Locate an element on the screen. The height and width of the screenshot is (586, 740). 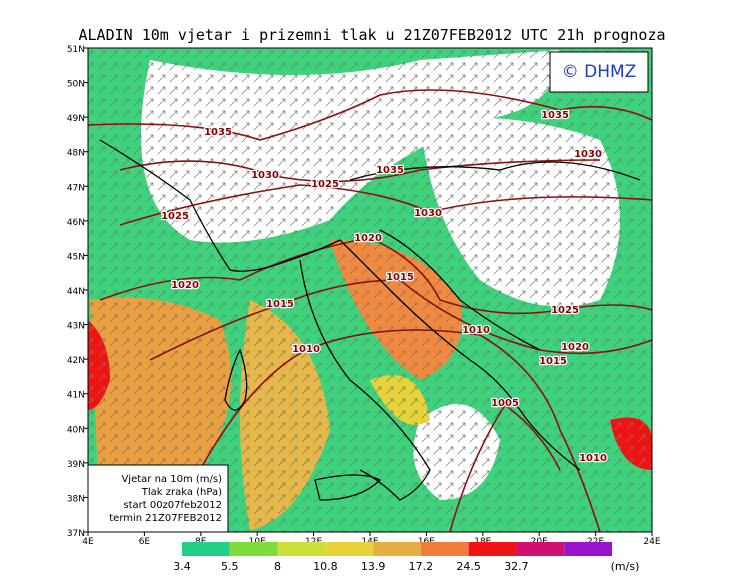
legend-box is located at coordinates (158, 498).